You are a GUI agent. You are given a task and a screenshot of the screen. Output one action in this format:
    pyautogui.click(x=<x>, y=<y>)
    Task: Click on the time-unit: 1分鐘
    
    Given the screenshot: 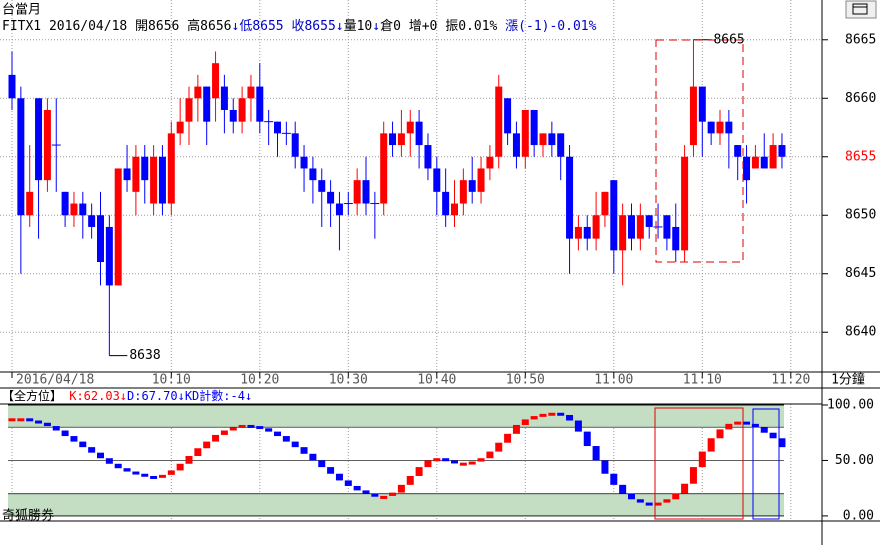 What is the action you would take?
    pyautogui.click(x=848, y=380)
    